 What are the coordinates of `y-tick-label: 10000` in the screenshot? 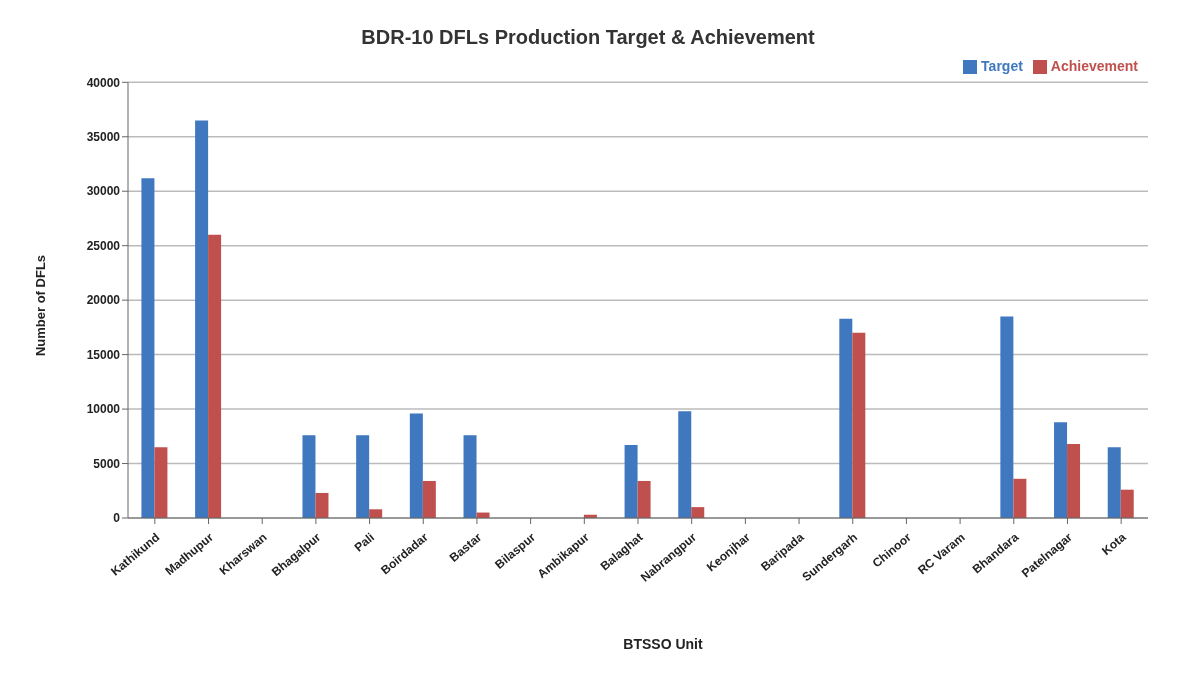 It's located at (103, 409).